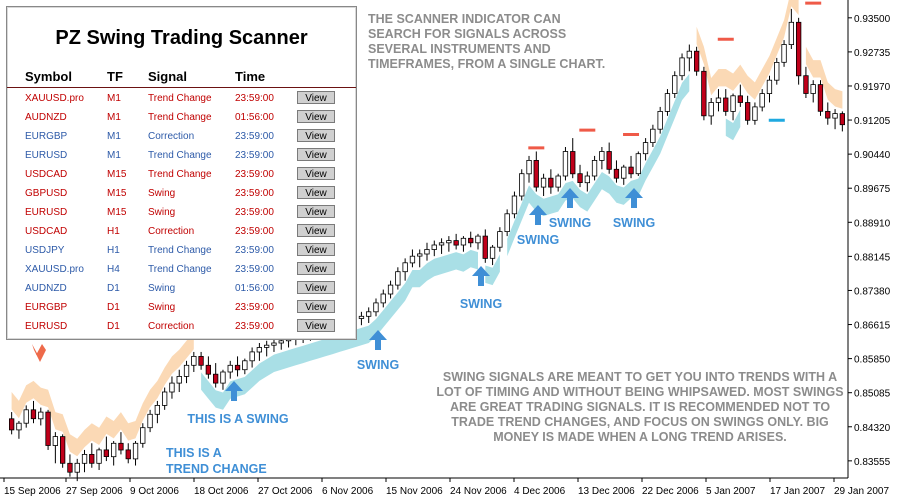 This screenshot has height=500, width=900. What do you see at coordinates (872, 326) in the screenshot?
I see `price-tick-label: 0.86615` at bounding box center [872, 326].